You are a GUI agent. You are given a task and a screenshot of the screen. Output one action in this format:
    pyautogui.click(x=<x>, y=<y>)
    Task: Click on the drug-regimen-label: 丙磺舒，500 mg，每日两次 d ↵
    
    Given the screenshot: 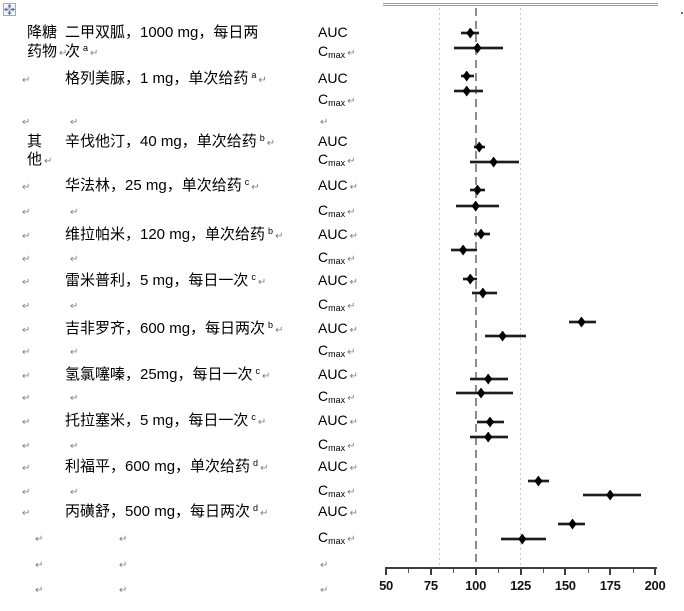 What is the action you would take?
    pyautogui.click(x=166, y=512)
    